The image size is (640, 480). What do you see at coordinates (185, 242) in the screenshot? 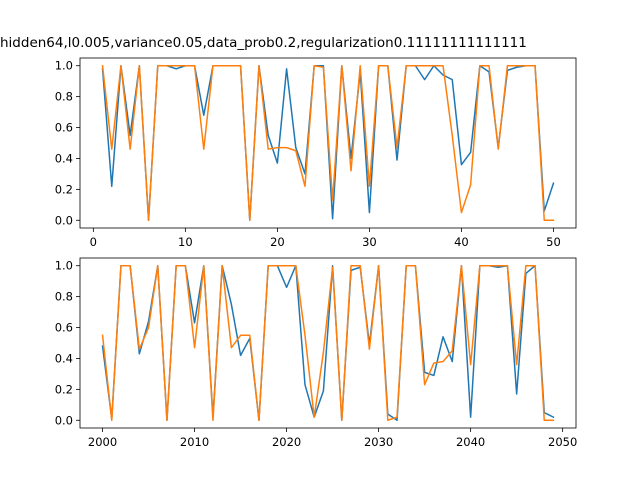
I see `x-tick-label: 10` at bounding box center [185, 242].